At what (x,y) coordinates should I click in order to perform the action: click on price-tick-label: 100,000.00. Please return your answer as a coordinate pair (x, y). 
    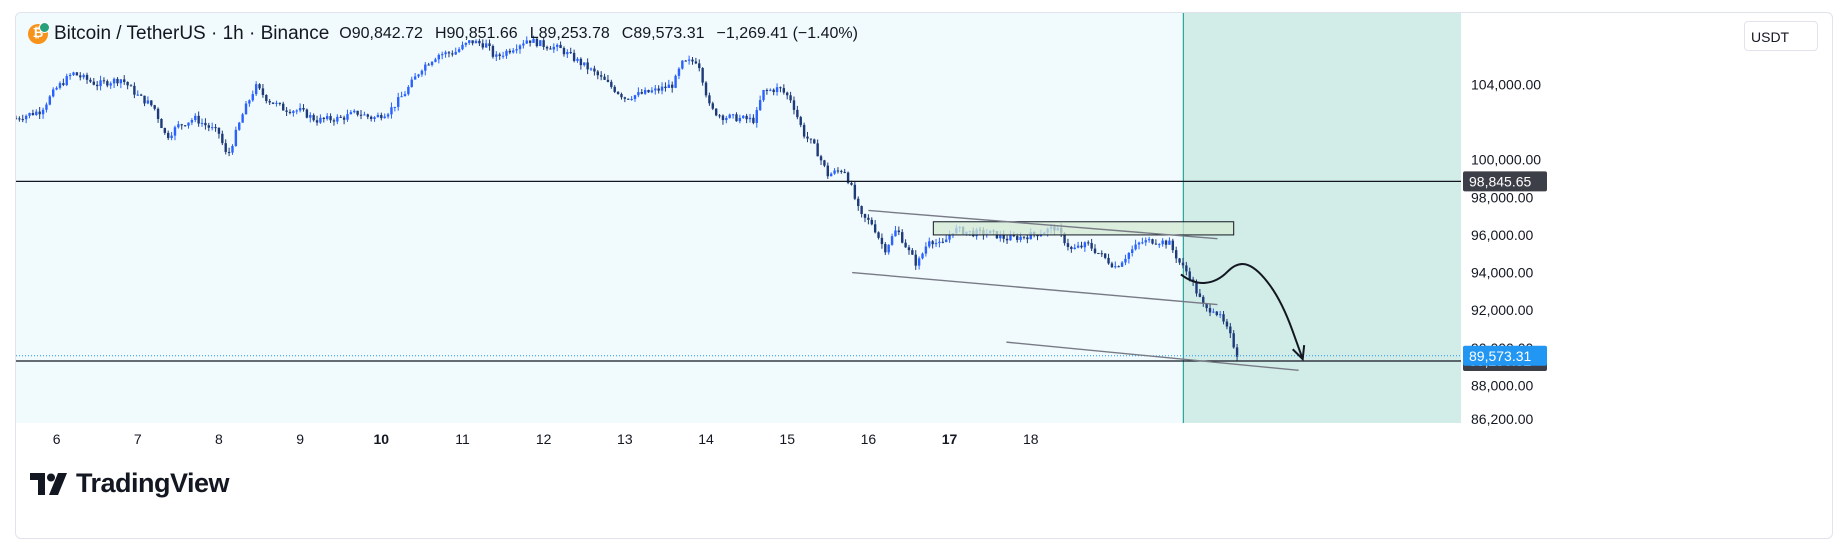
    Looking at the image, I should click on (1506, 160).